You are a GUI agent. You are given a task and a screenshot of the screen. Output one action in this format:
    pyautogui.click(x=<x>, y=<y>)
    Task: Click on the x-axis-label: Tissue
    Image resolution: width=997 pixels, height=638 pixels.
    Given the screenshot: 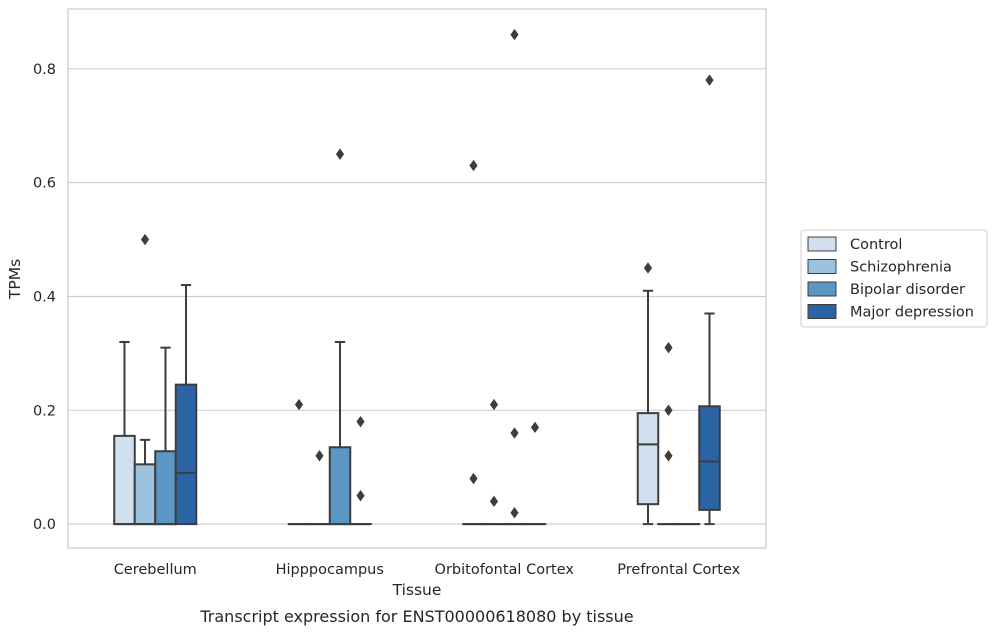 What is the action you would take?
    pyautogui.click(x=417, y=590)
    